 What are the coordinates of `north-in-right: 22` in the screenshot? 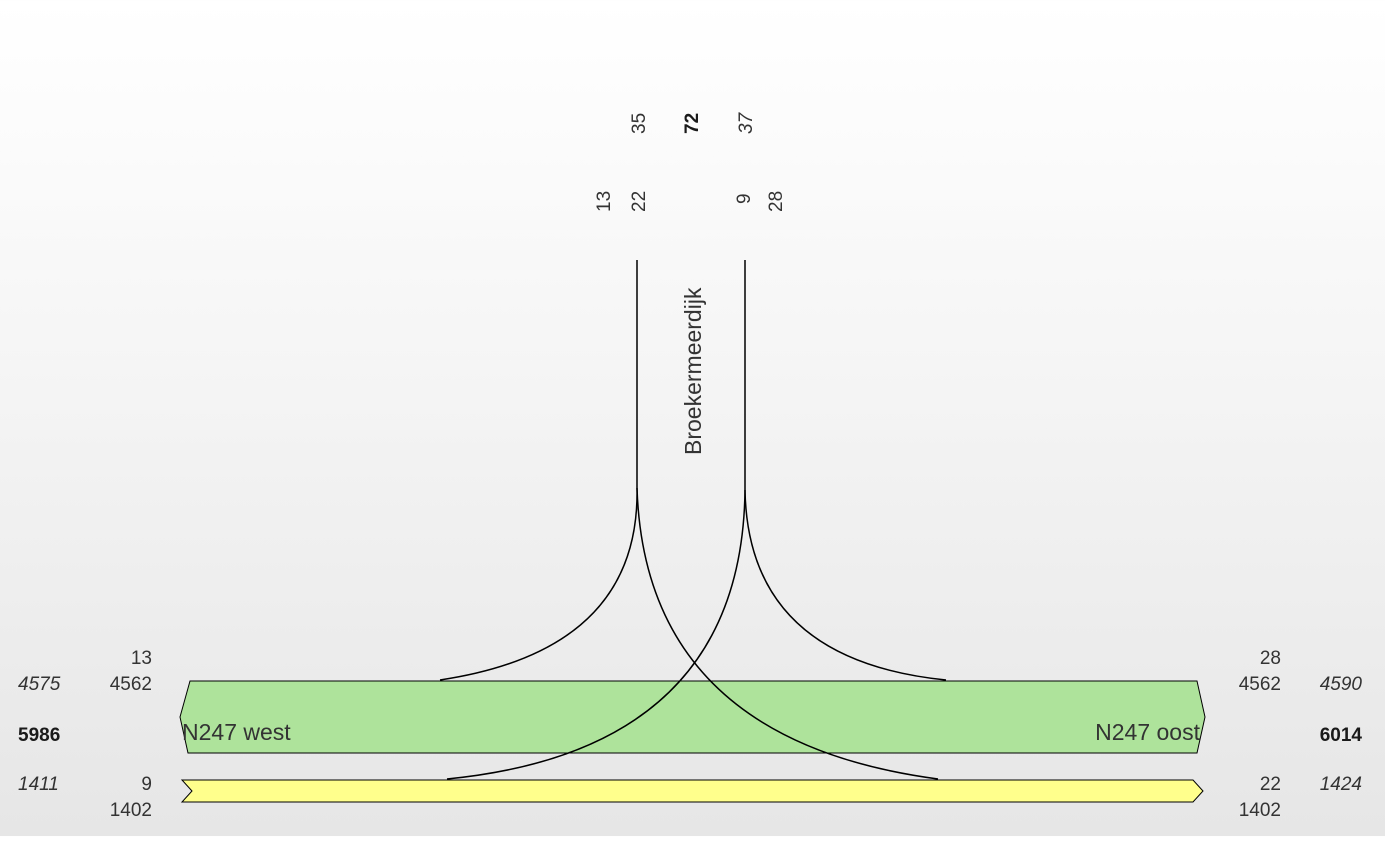 It's located at (639, 201).